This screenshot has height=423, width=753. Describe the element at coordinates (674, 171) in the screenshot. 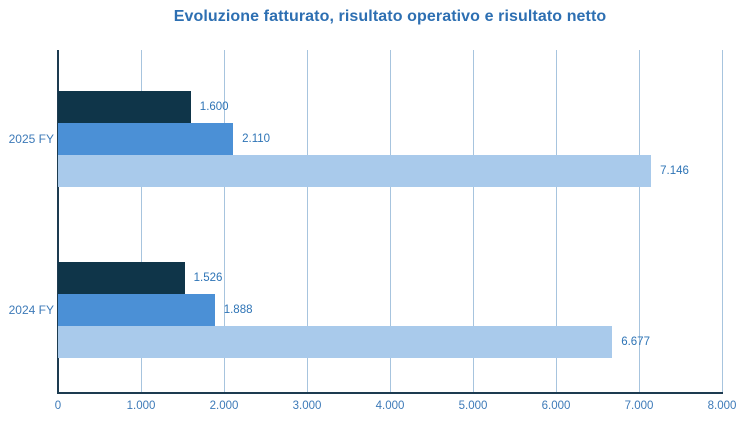

I see `bar-value-label: 7.146` at that location.